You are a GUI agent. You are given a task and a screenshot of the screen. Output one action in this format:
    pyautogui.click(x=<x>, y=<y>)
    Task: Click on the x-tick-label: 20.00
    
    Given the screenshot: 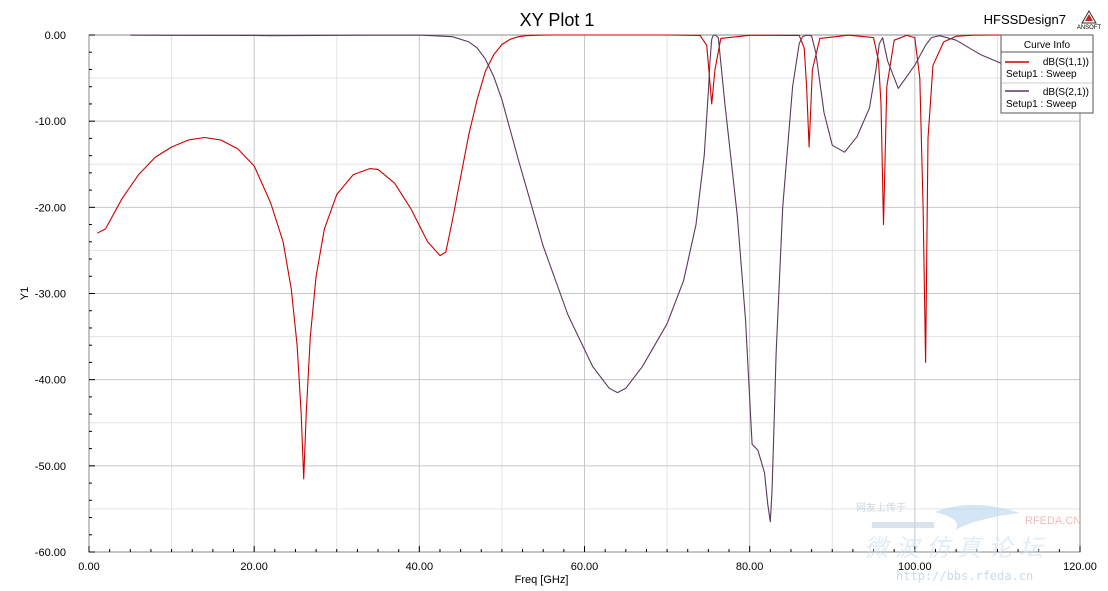 What is the action you would take?
    pyautogui.click(x=254, y=567)
    